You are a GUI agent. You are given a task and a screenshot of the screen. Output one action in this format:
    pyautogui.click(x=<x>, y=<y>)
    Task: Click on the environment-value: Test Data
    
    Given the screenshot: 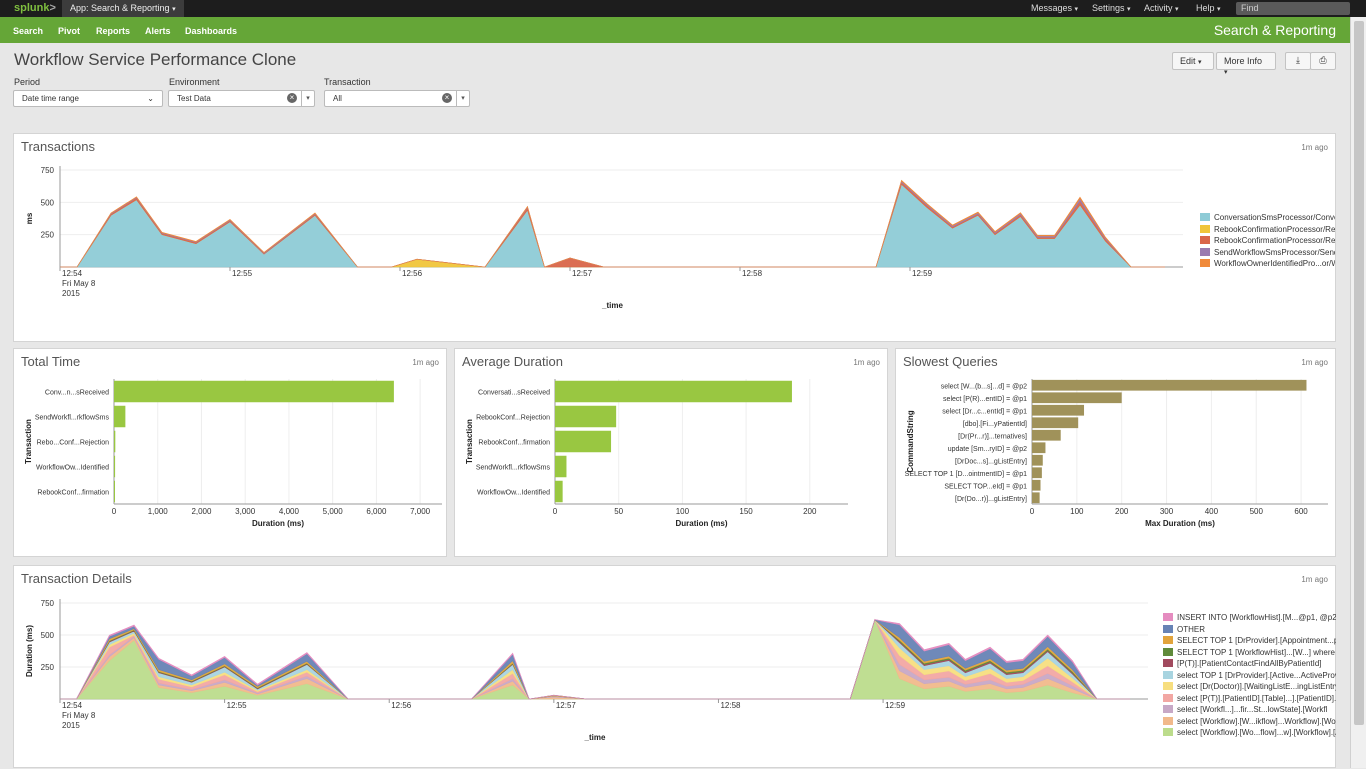 What is the action you would take?
    pyautogui.click(x=194, y=98)
    